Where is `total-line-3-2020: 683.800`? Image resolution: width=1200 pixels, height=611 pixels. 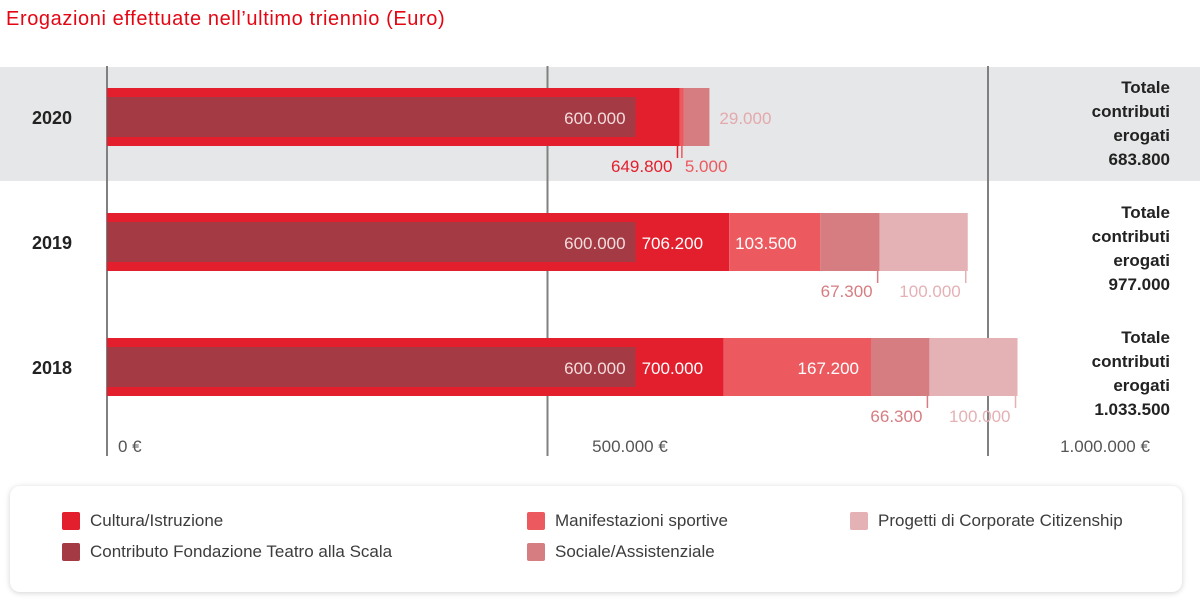 total-line-3-2020: 683.800 is located at coordinates (1139, 159).